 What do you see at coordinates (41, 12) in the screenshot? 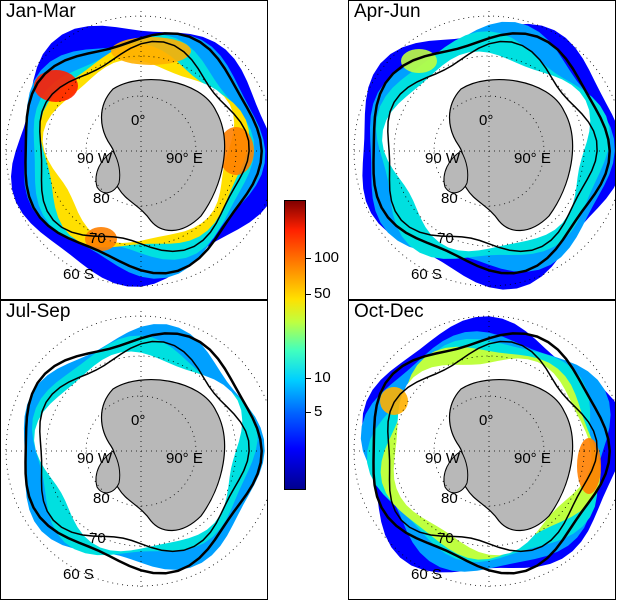
I see `panel-title: Jan-Mar` at bounding box center [41, 12].